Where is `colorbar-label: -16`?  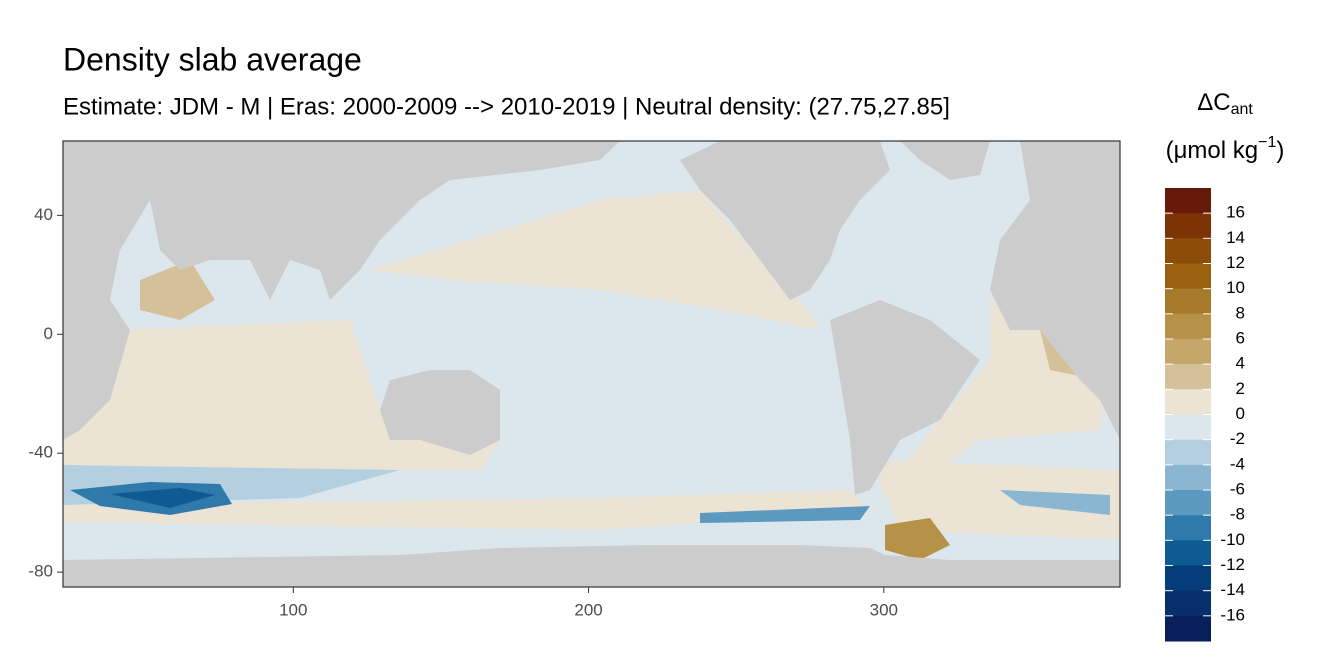
colorbar-label: -16 is located at coordinates (1232, 614).